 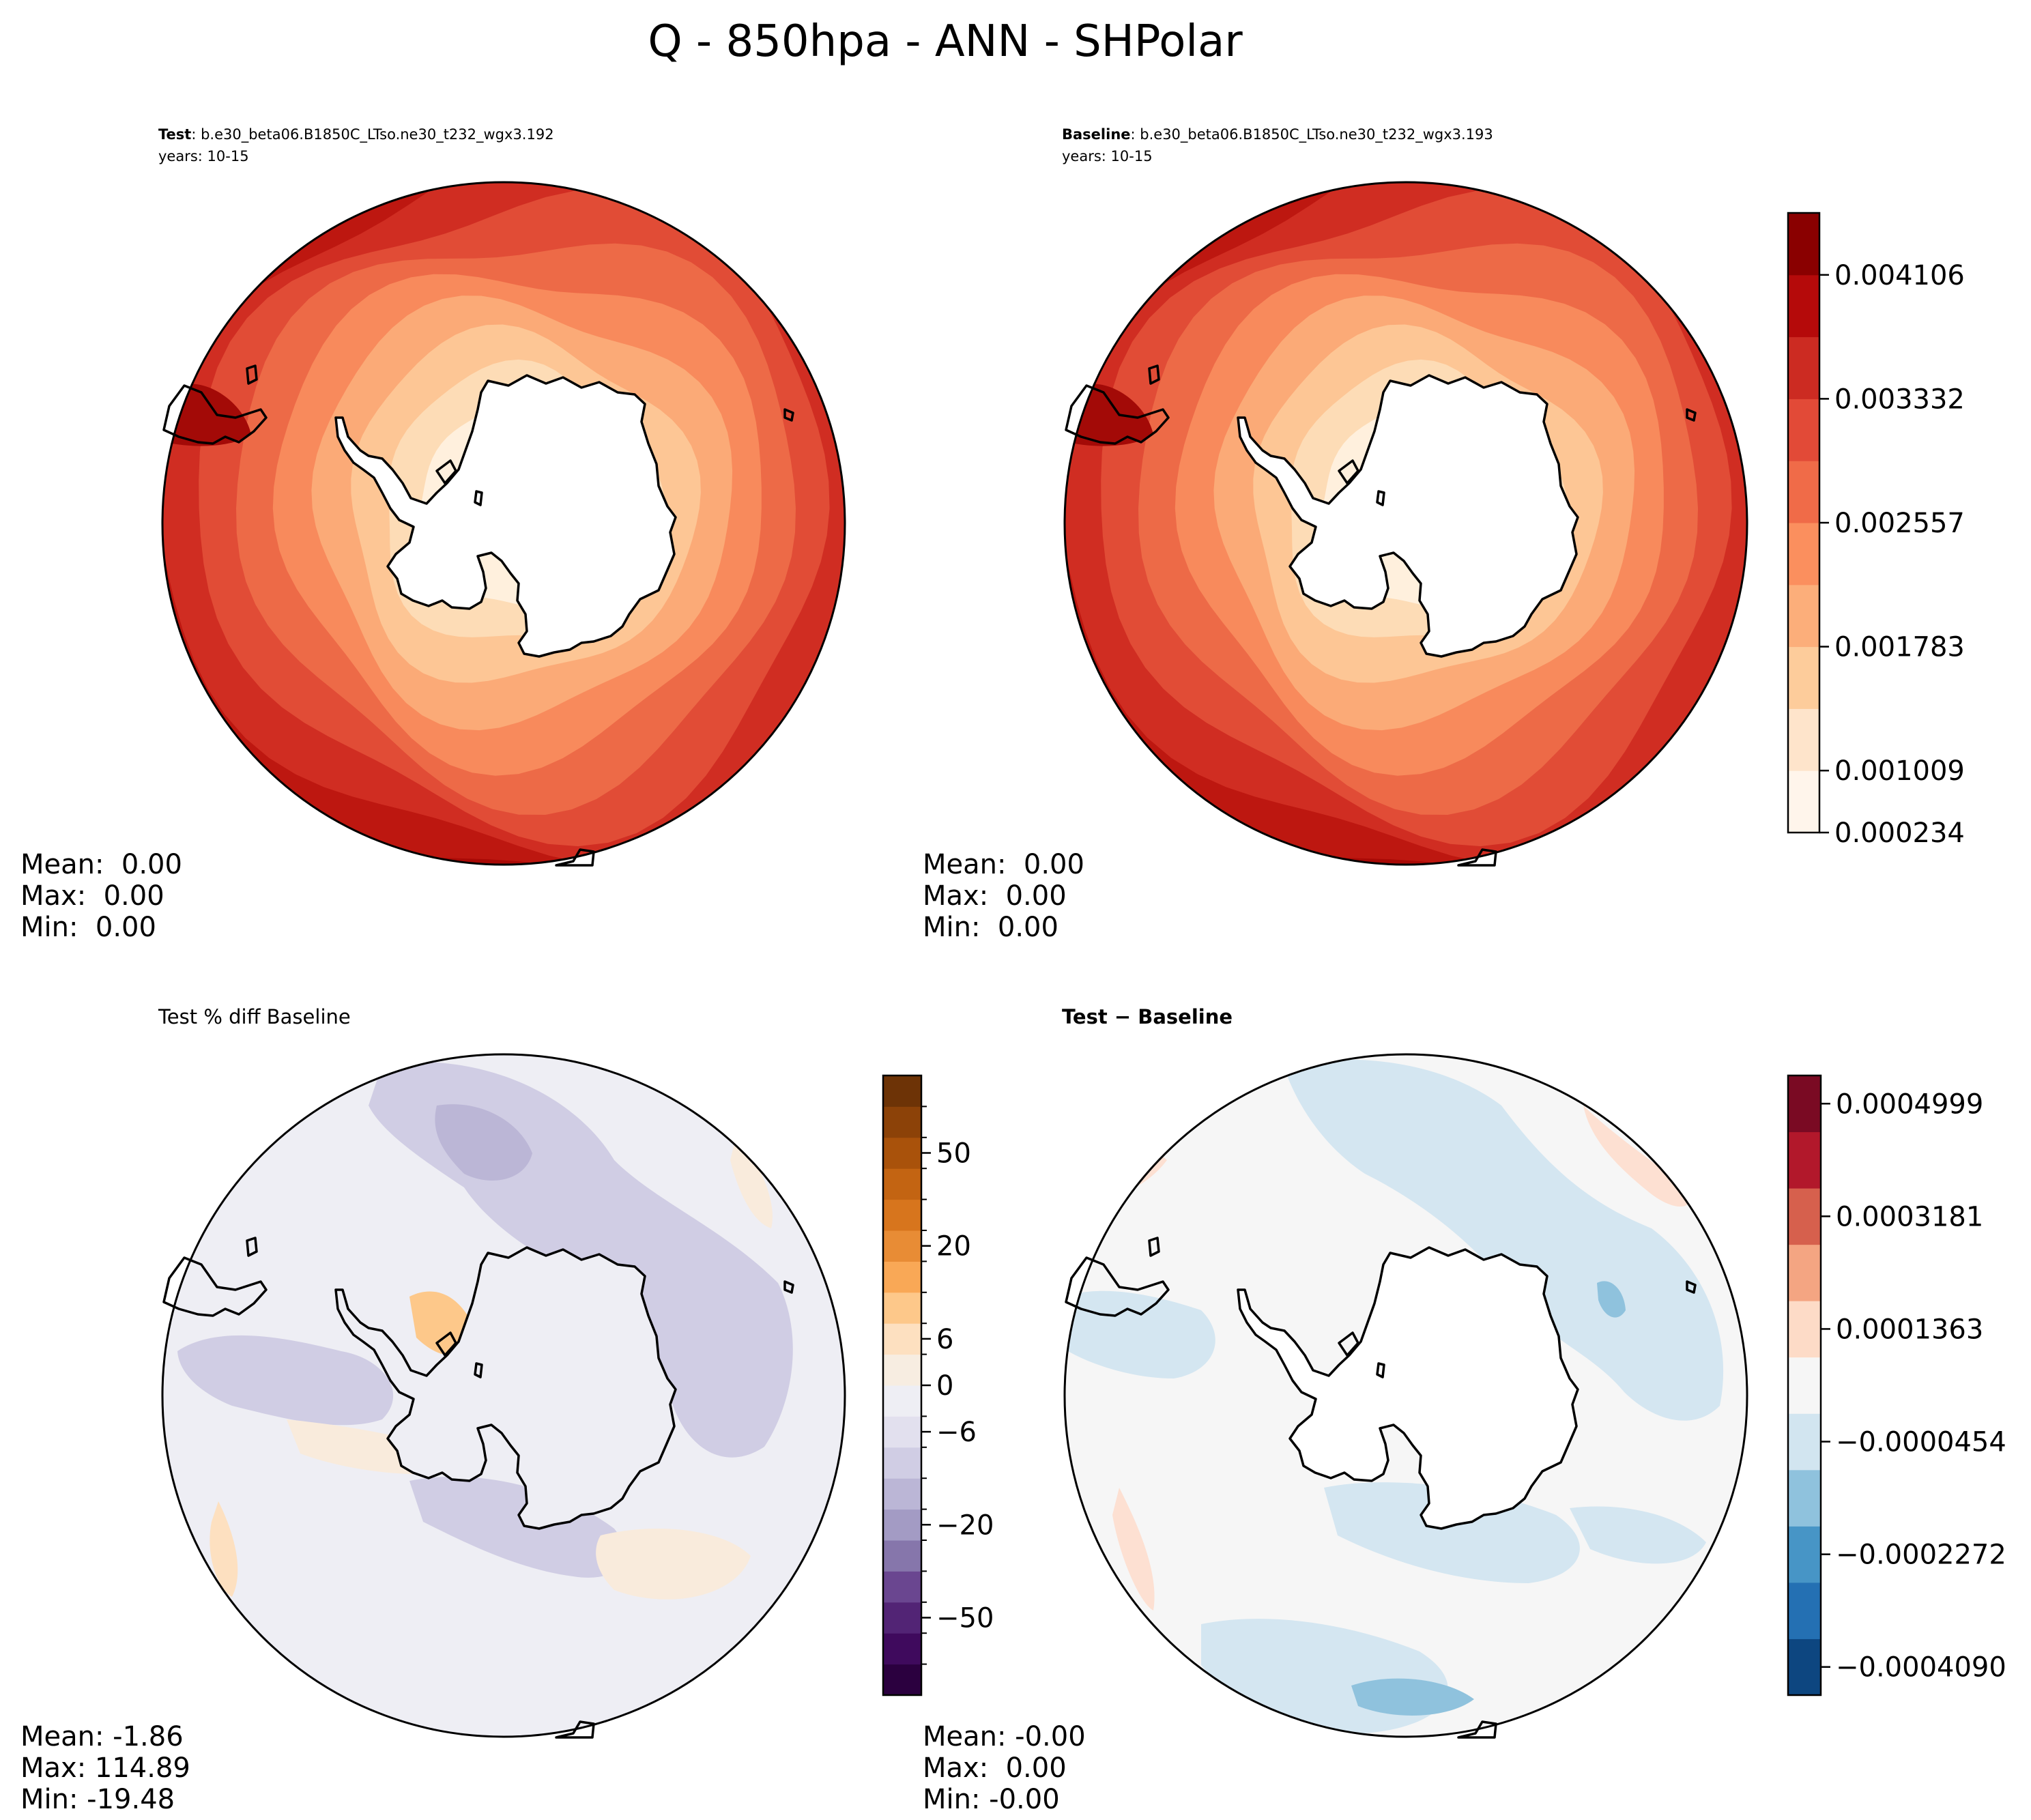 I want to click on stats-pctdiff-min: Min: -19.48, so click(x=97, y=1799).